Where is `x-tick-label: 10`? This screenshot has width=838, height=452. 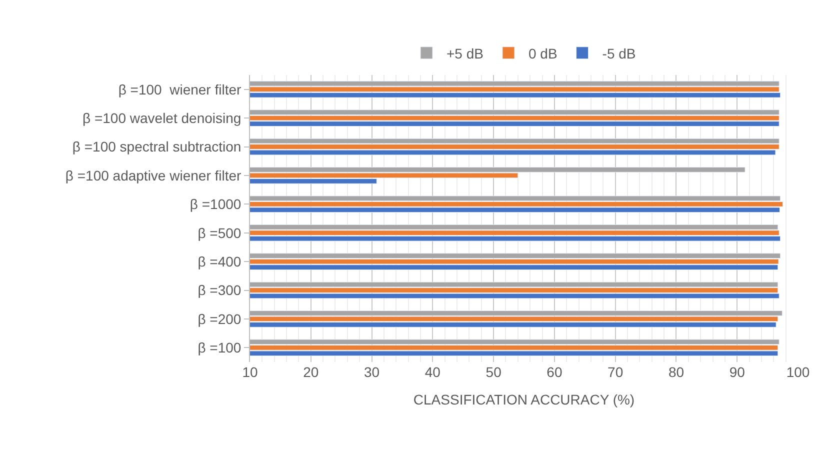 x-tick-label: 10 is located at coordinates (250, 372).